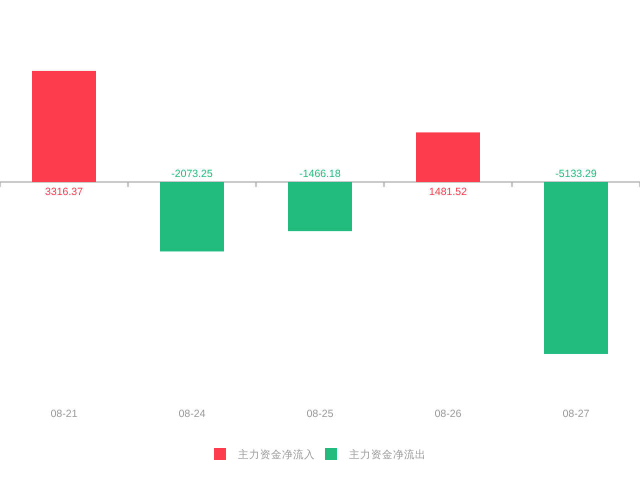  I want to click on legend-label: 主力资金净流出, so click(387, 454).